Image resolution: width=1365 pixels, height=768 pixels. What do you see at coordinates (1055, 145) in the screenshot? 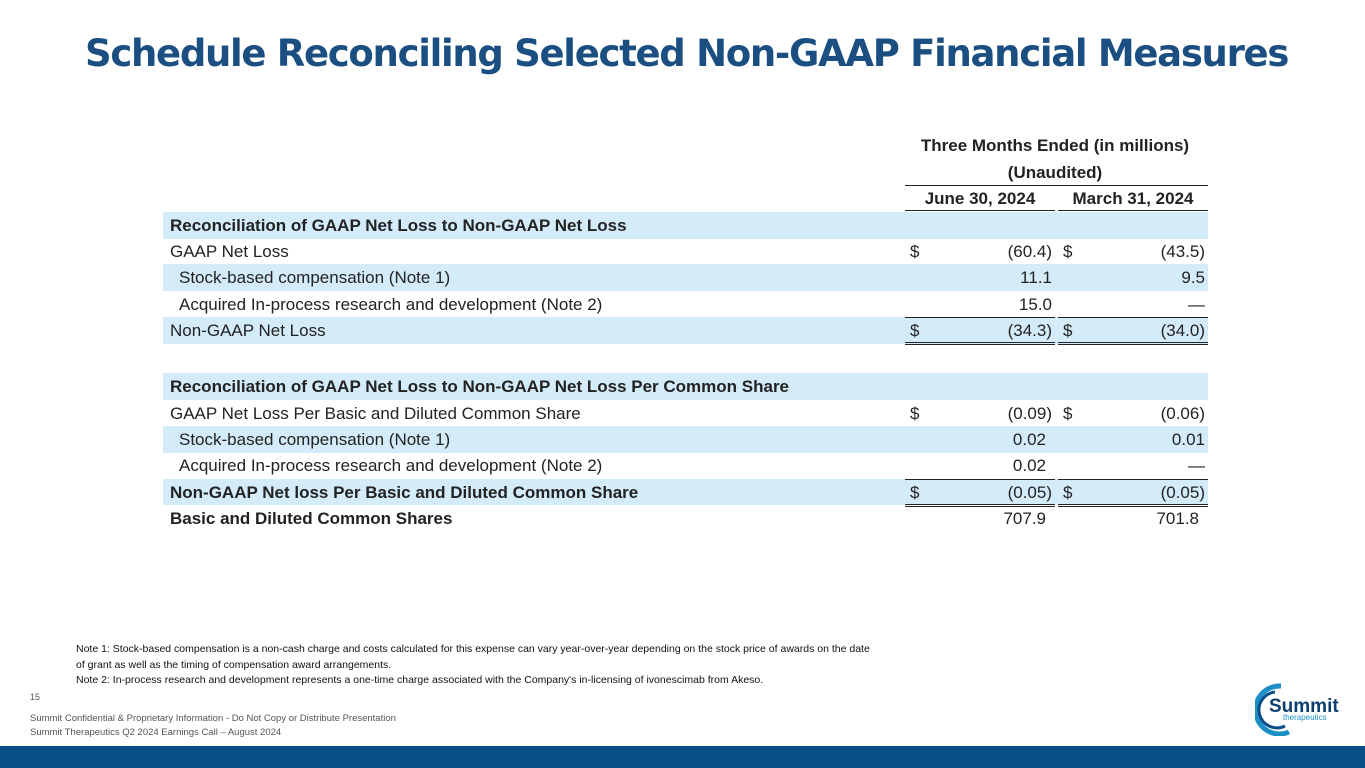
I see `period-header: Three Months Ended (in millions)` at bounding box center [1055, 145].